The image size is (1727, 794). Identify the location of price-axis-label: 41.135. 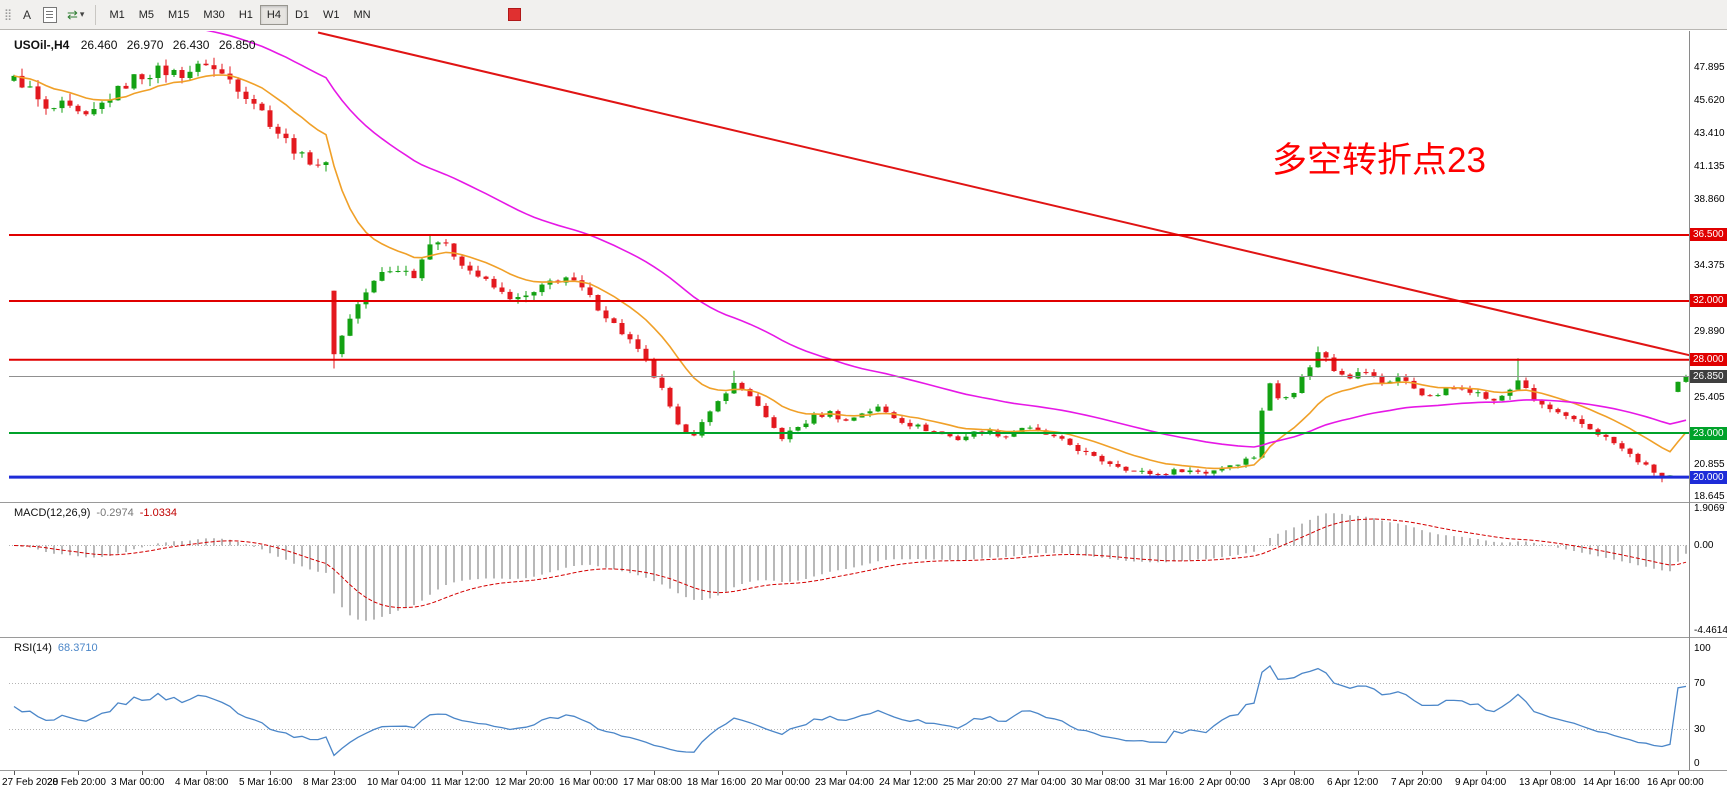
(1709, 166).